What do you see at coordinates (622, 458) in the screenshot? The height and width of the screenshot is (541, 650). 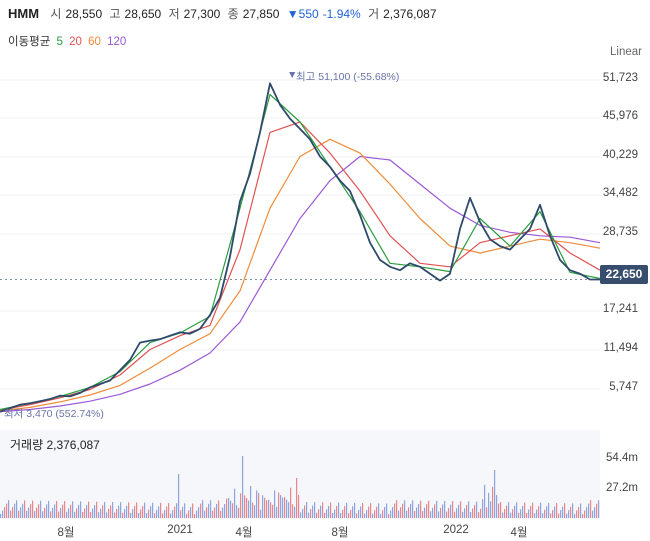 I see `volume-tick-label: 54.4m` at bounding box center [622, 458].